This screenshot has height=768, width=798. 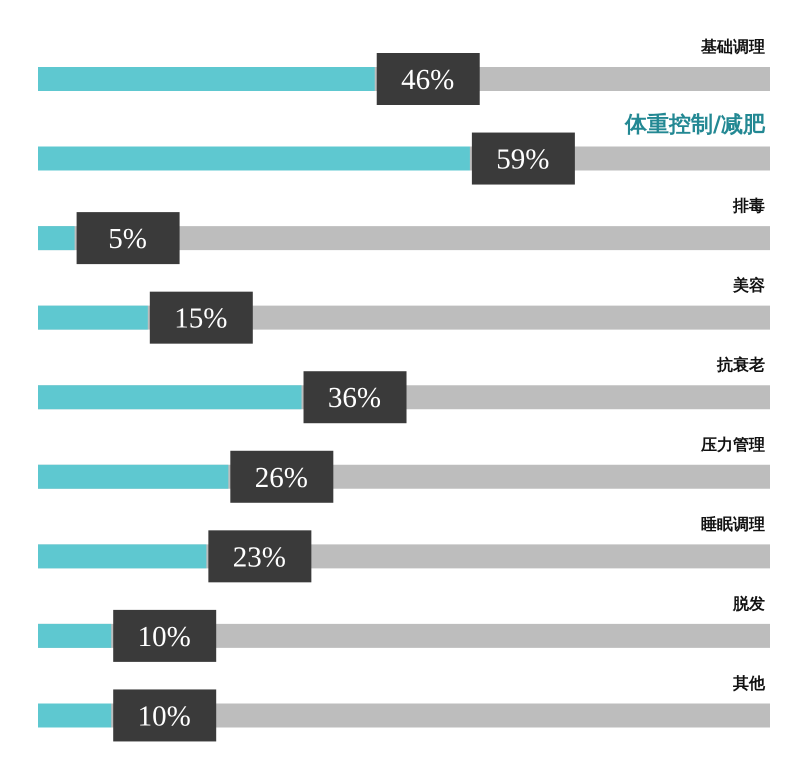 What do you see at coordinates (523, 160) in the screenshot?
I see `data-label: 59%` at bounding box center [523, 160].